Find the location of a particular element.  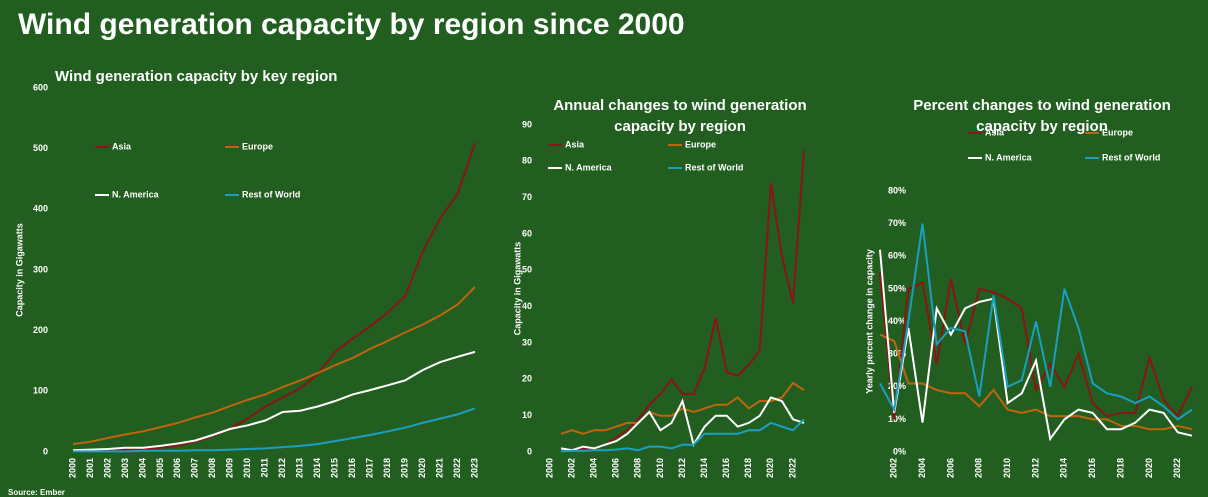

panel-title: Wind generation capacity by key region is located at coordinates (196, 76).